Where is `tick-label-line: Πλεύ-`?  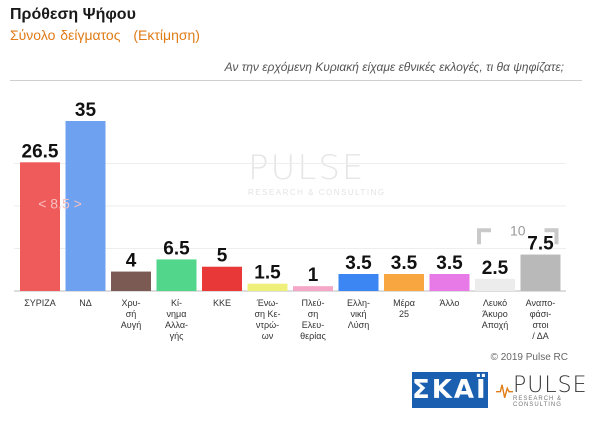 tick-label-line: Πλεύ- is located at coordinates (313, 303).